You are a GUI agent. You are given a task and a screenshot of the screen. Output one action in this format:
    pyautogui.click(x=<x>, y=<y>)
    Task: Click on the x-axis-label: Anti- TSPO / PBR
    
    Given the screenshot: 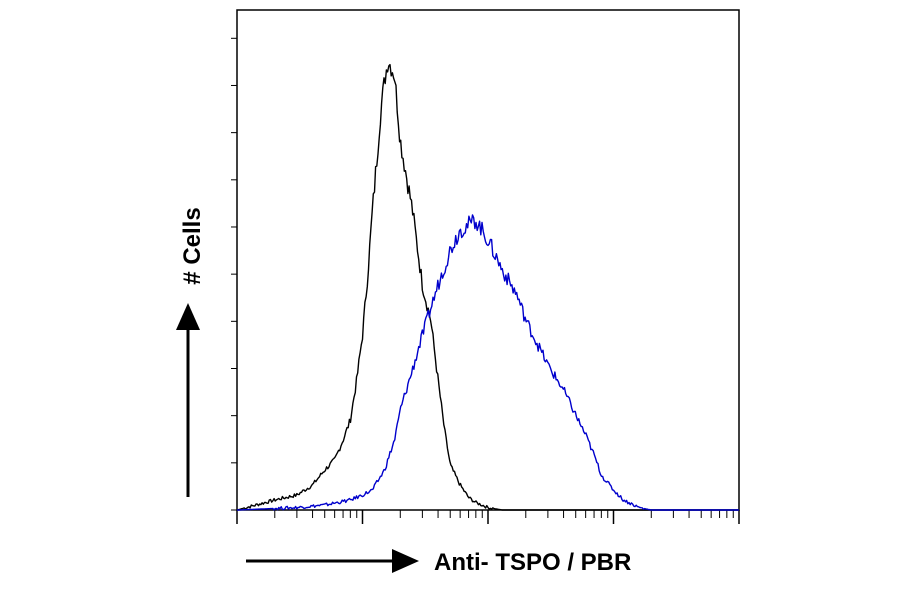 What is the action you would take?
    pyautogui.click(x=532, y=562)
    